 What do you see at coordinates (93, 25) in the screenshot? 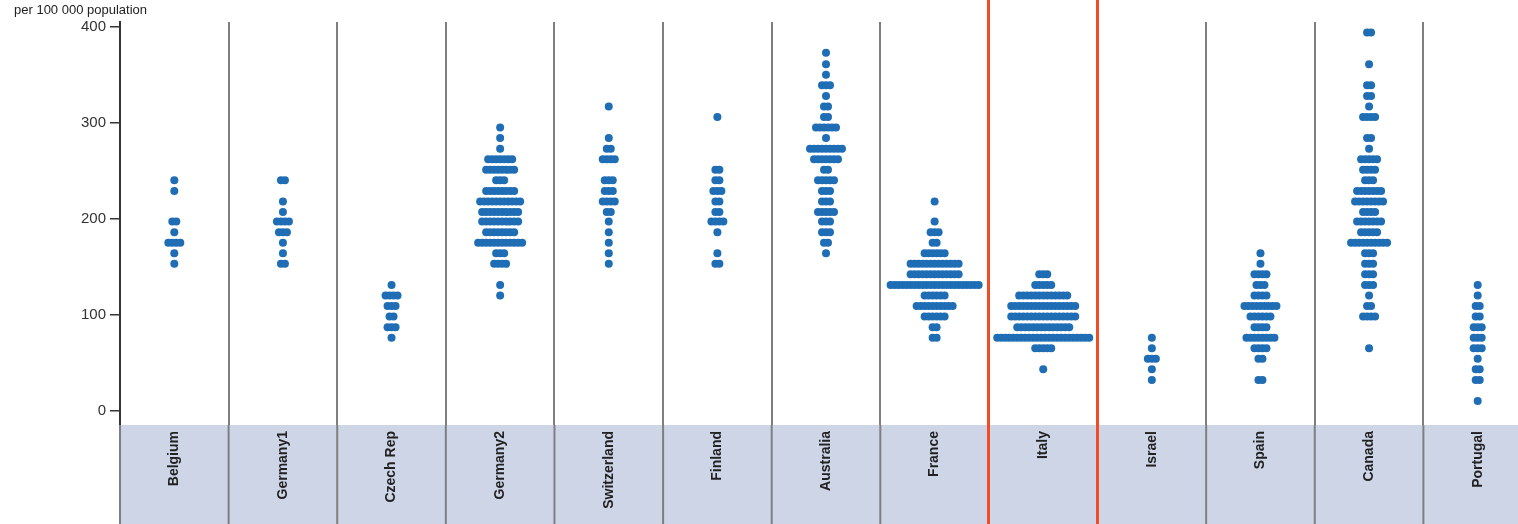
I see `y-tick-label: 400` at bounding box center [93, 25].